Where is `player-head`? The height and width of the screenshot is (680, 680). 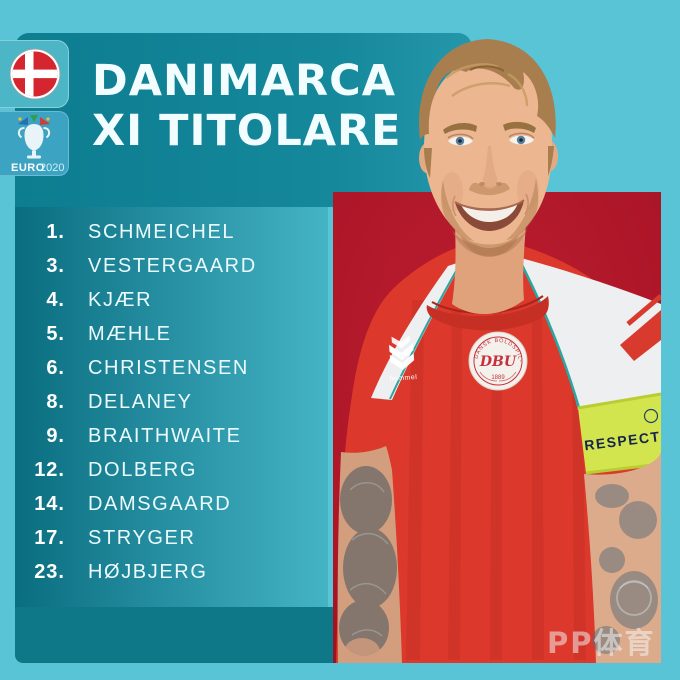
player-head is located at coordinates (488, 148).